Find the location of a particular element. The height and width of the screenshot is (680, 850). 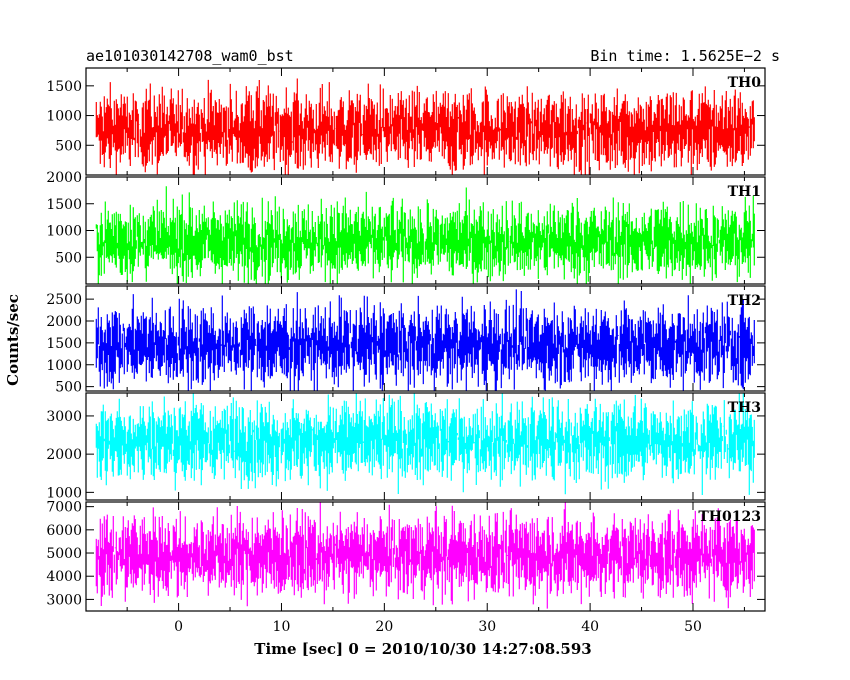

y-tick-label-th2-1000: 1000 is located at coordinates (64, 366).